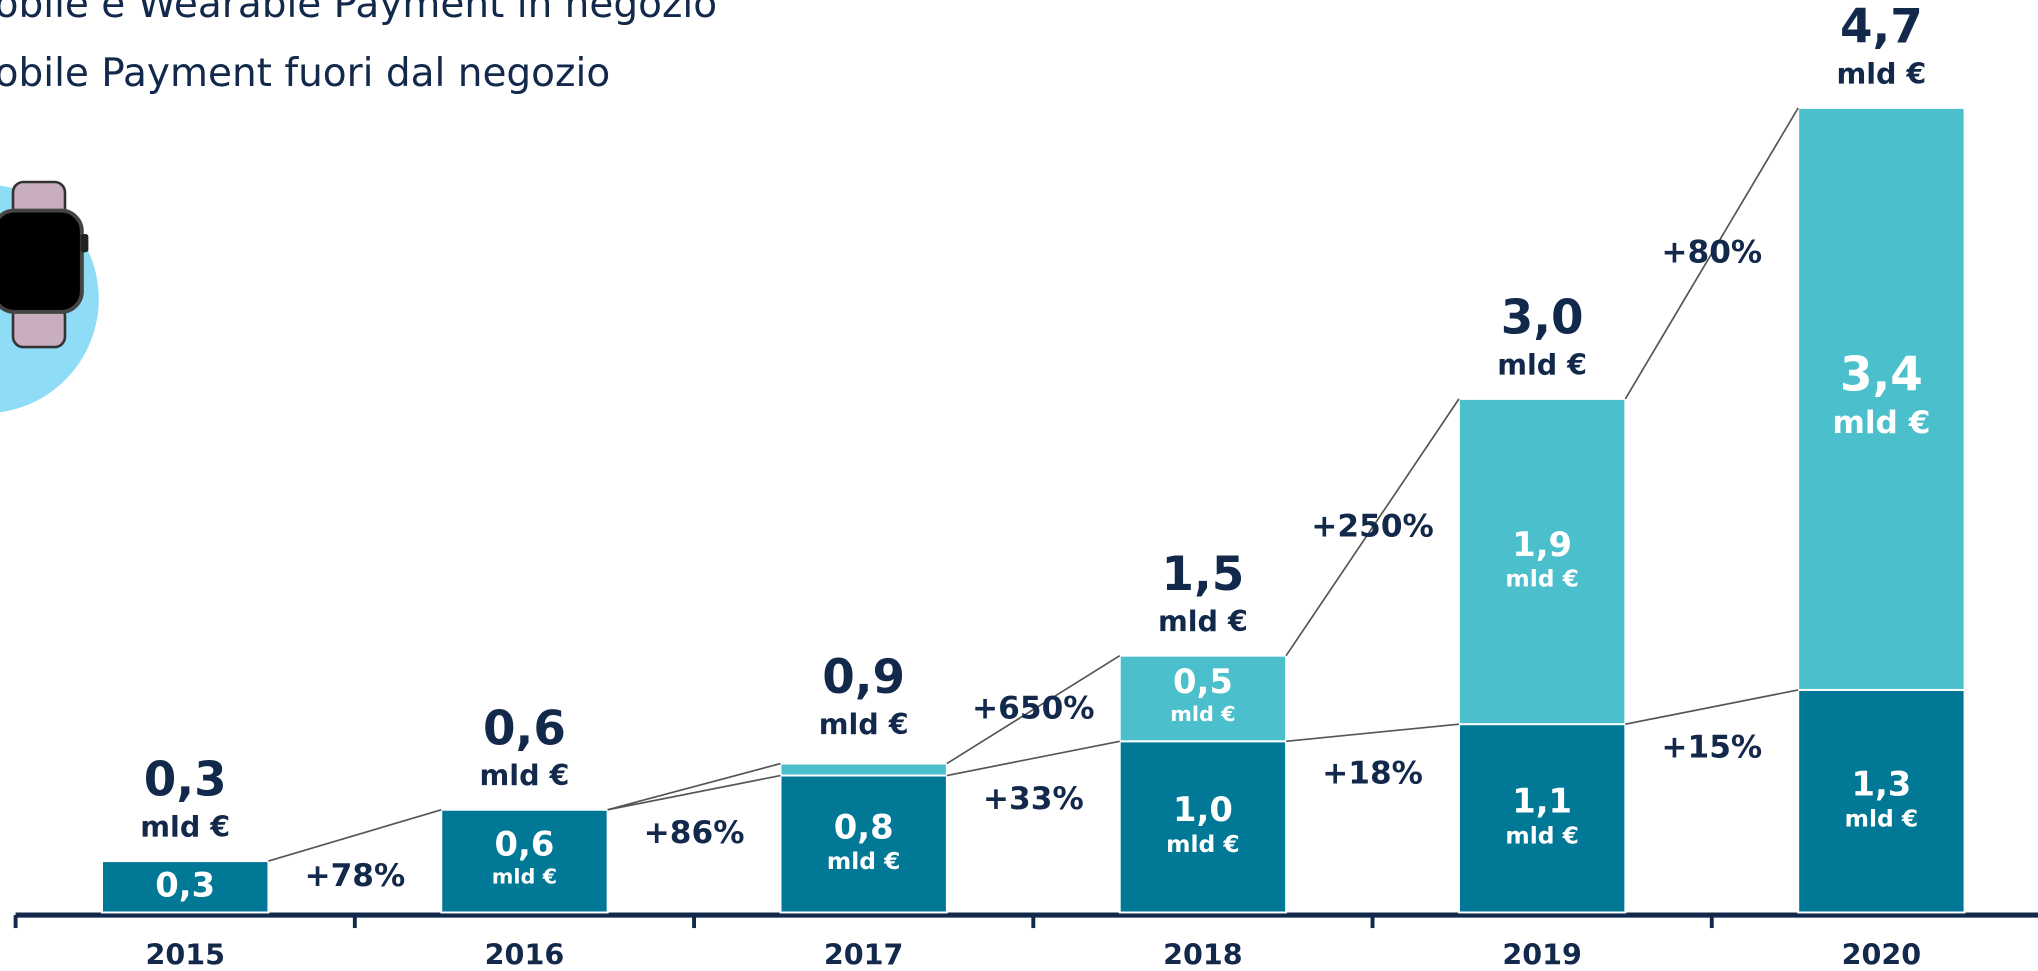  What do you see at coordinates (1881, 27) in the screenshot?
I see `total-label: 4,7` at bounding box center [1881, 27].